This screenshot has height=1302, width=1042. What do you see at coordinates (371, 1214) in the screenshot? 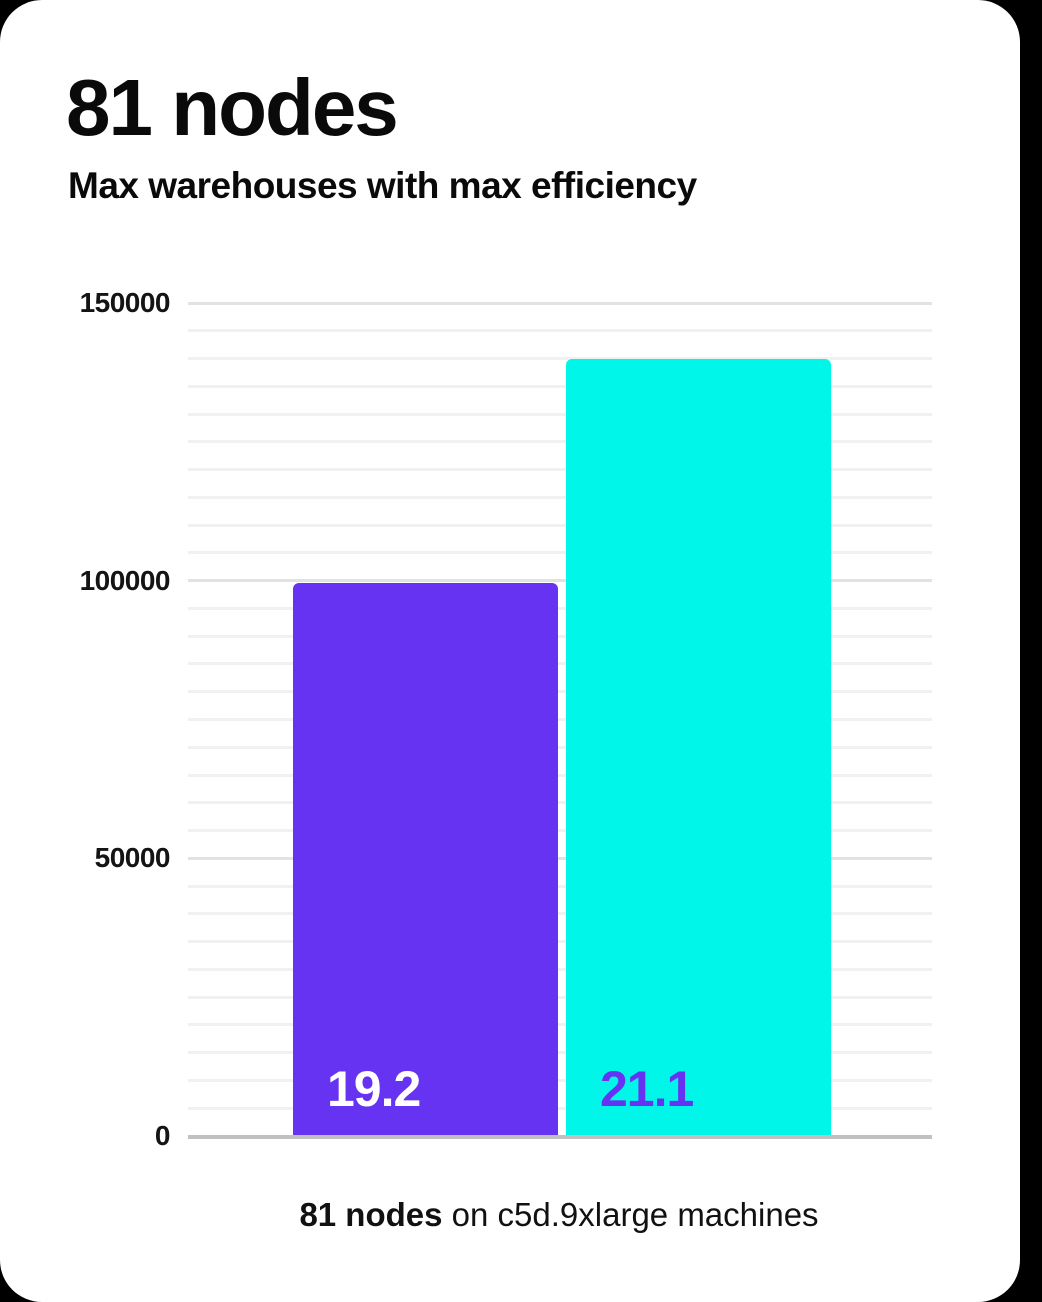
I see `caption-bold-text: 81 nodes` at bounding box center [371, 1214].